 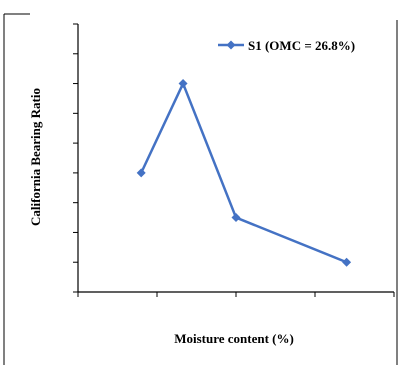 I want to click on x-axis-label: Moisture content (%), so click(x=234, y=338).